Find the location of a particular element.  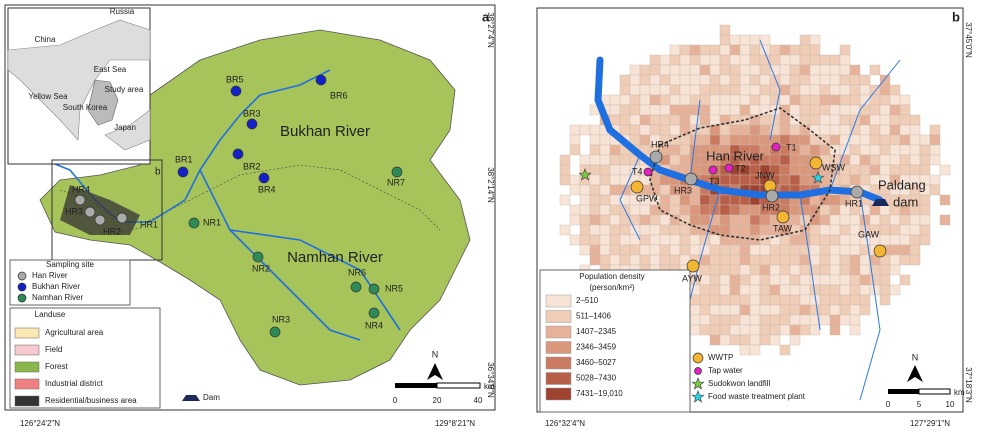

scale-label: 5 is located at coordinates (919, 404).